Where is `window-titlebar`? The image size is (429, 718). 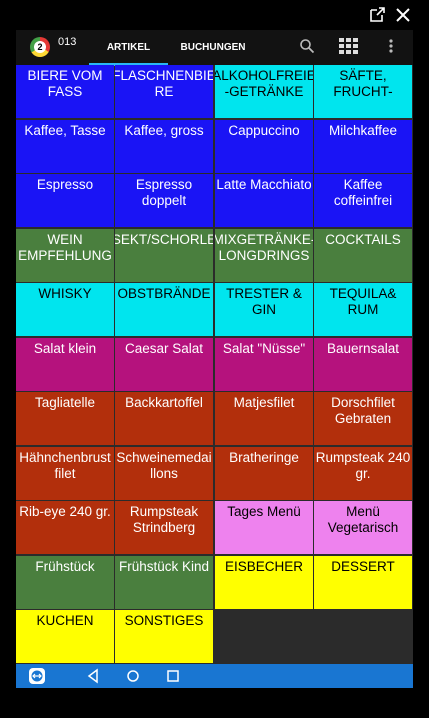 window-titlebar is located at coordinates (214, 15).